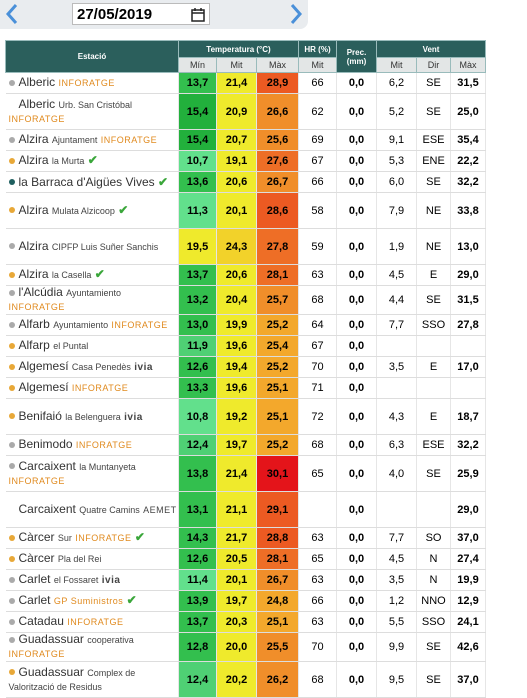  What do you see at coordinates (434, 246) in the screenshot?
I see `dir-cell: NE` at bounding box center [434, 246].